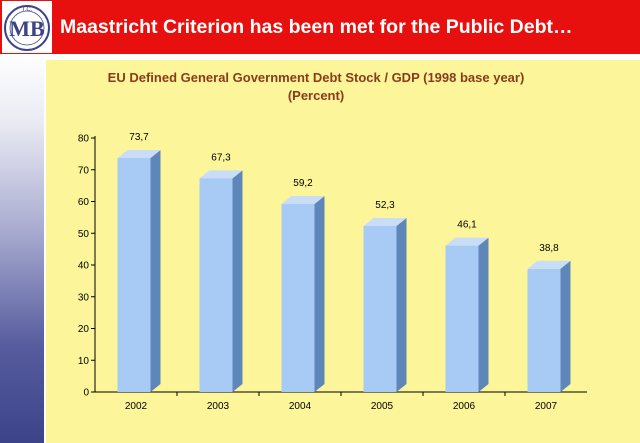 This screenshot has width=640, height=443. What do you see at coordinates (22, 248) in the screenshot?
I see `decorative-sidebar` at bounding box center [22, 248].